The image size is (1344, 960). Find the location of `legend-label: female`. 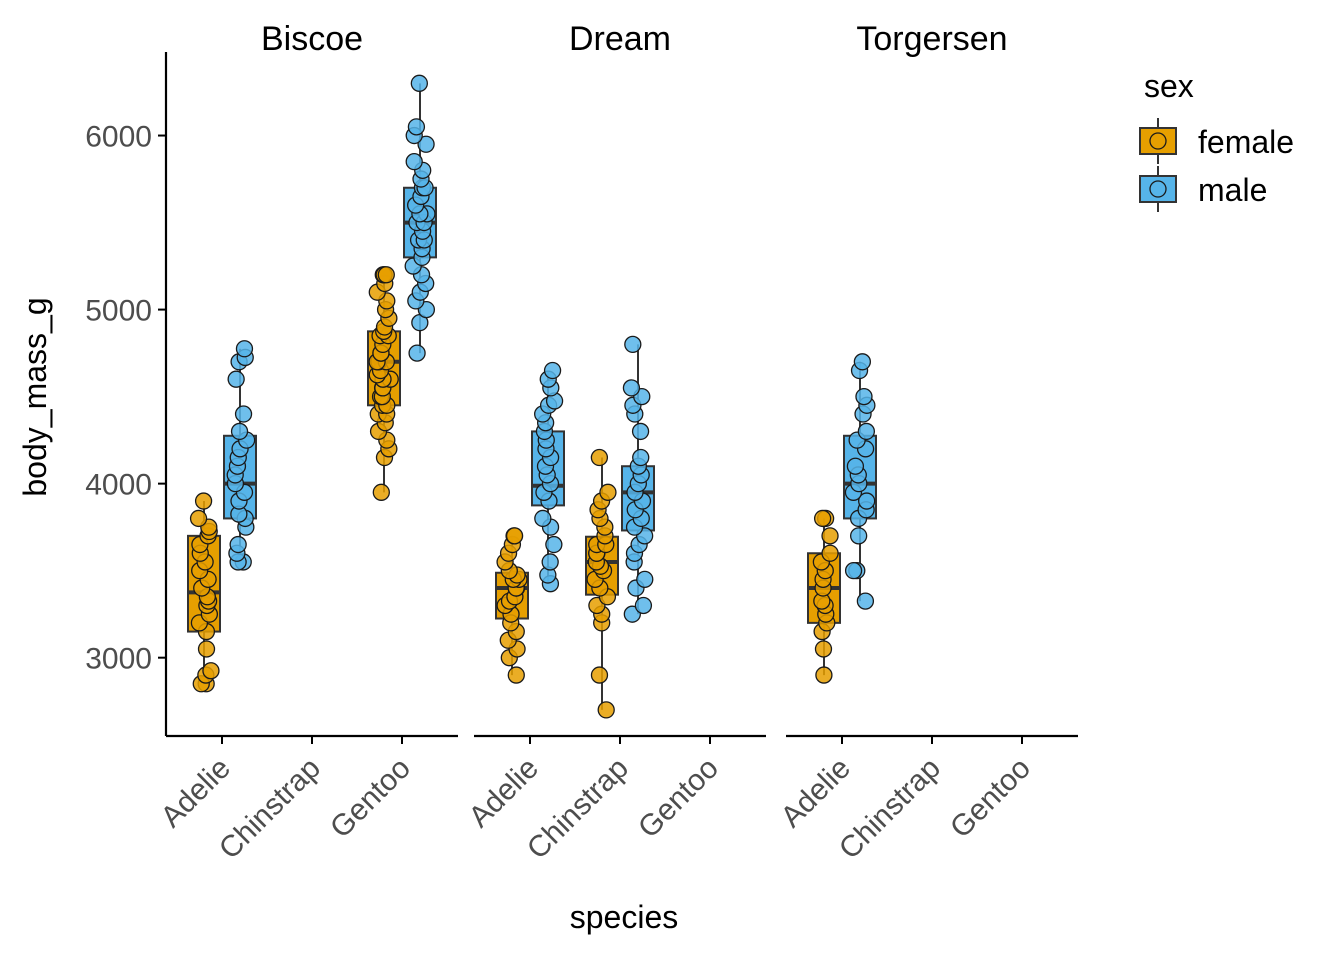

legend-label: female is located at coordinates (1246, 142).